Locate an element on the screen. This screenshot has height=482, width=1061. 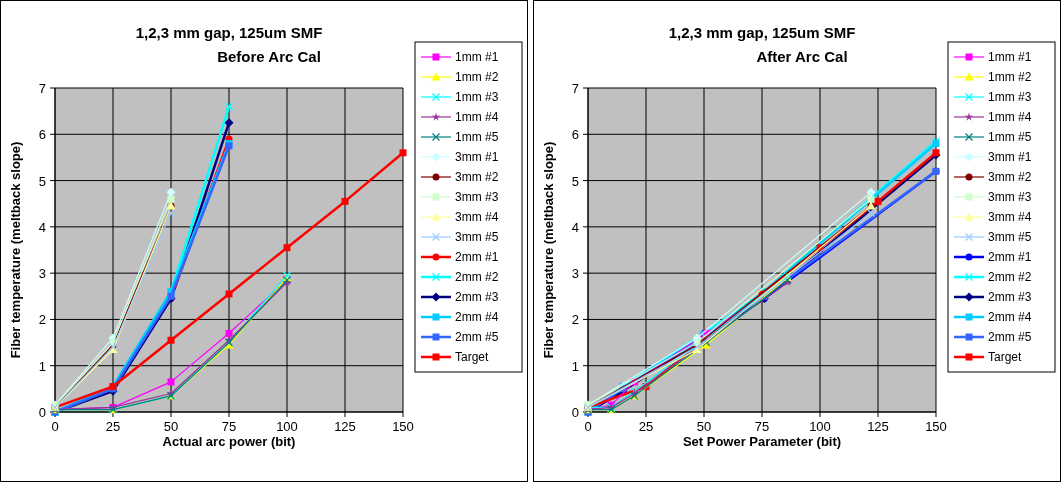
x-axis-title: Actual arc power (bit) is located at coordinates (229, 441).